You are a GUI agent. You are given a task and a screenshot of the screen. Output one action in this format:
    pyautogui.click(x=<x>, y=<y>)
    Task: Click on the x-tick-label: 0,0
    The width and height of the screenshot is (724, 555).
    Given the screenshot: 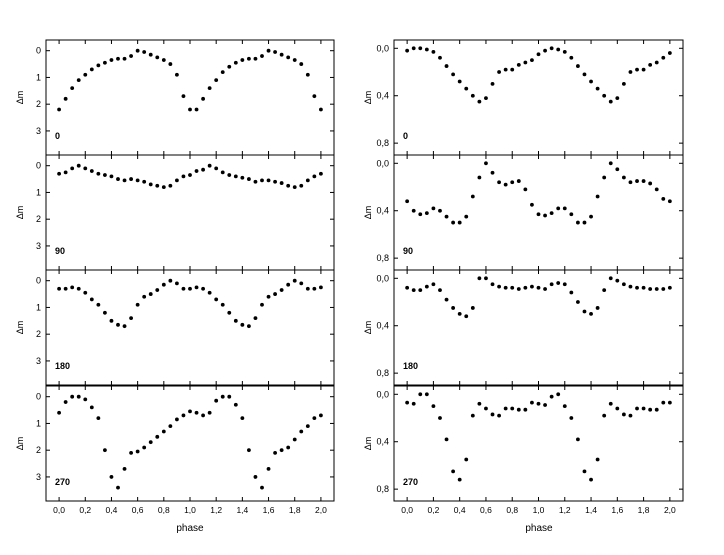 What is the action you would take?
    pyautogui.click(x=407, y=510)
    